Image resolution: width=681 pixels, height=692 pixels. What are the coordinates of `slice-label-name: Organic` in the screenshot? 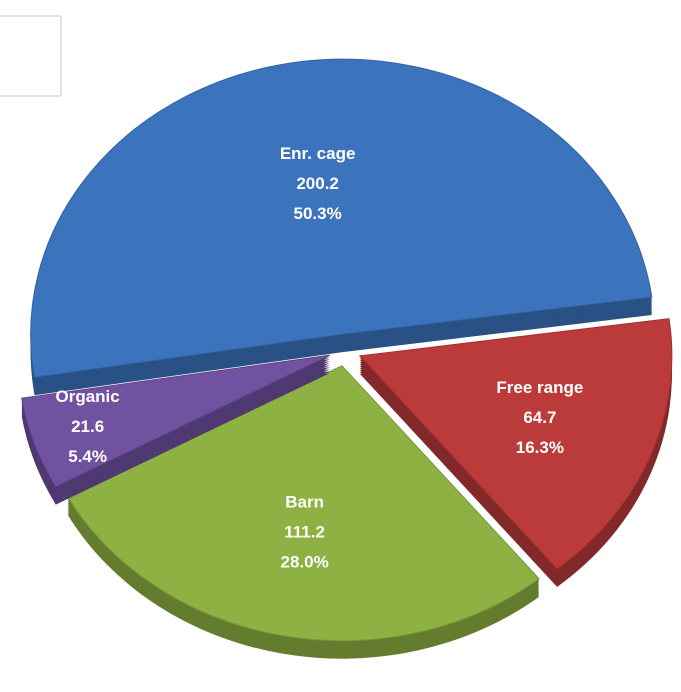 It's located at (88, 396).